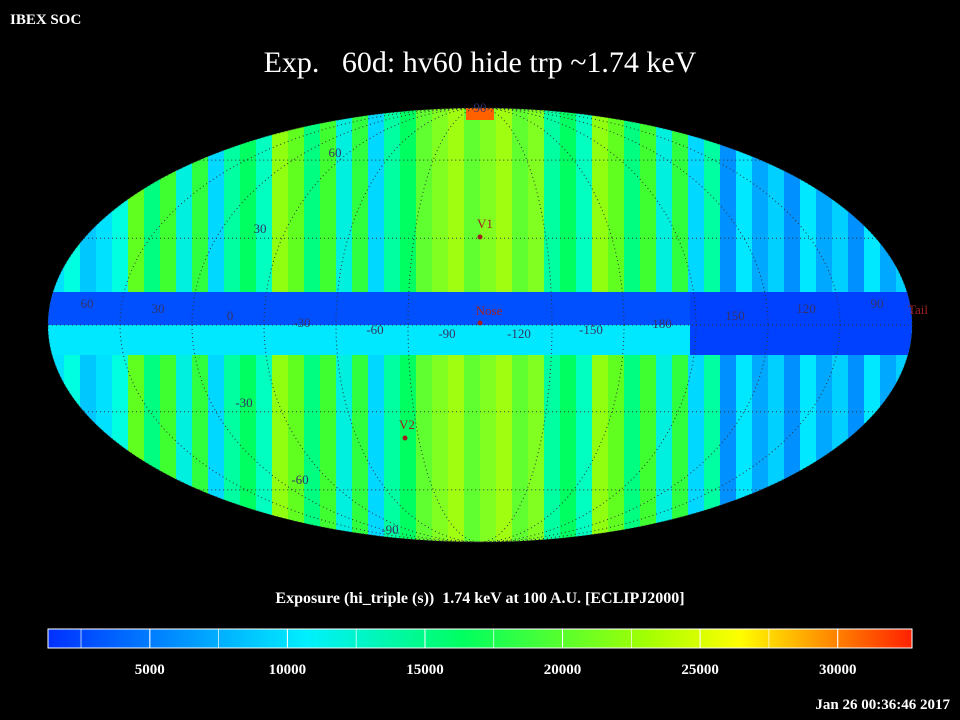 This screenshot has height=720, width=960. Describe the element at coordinates (425, 670) in the screenshot. I see `colorbar-tick-label: 15000` at that location.